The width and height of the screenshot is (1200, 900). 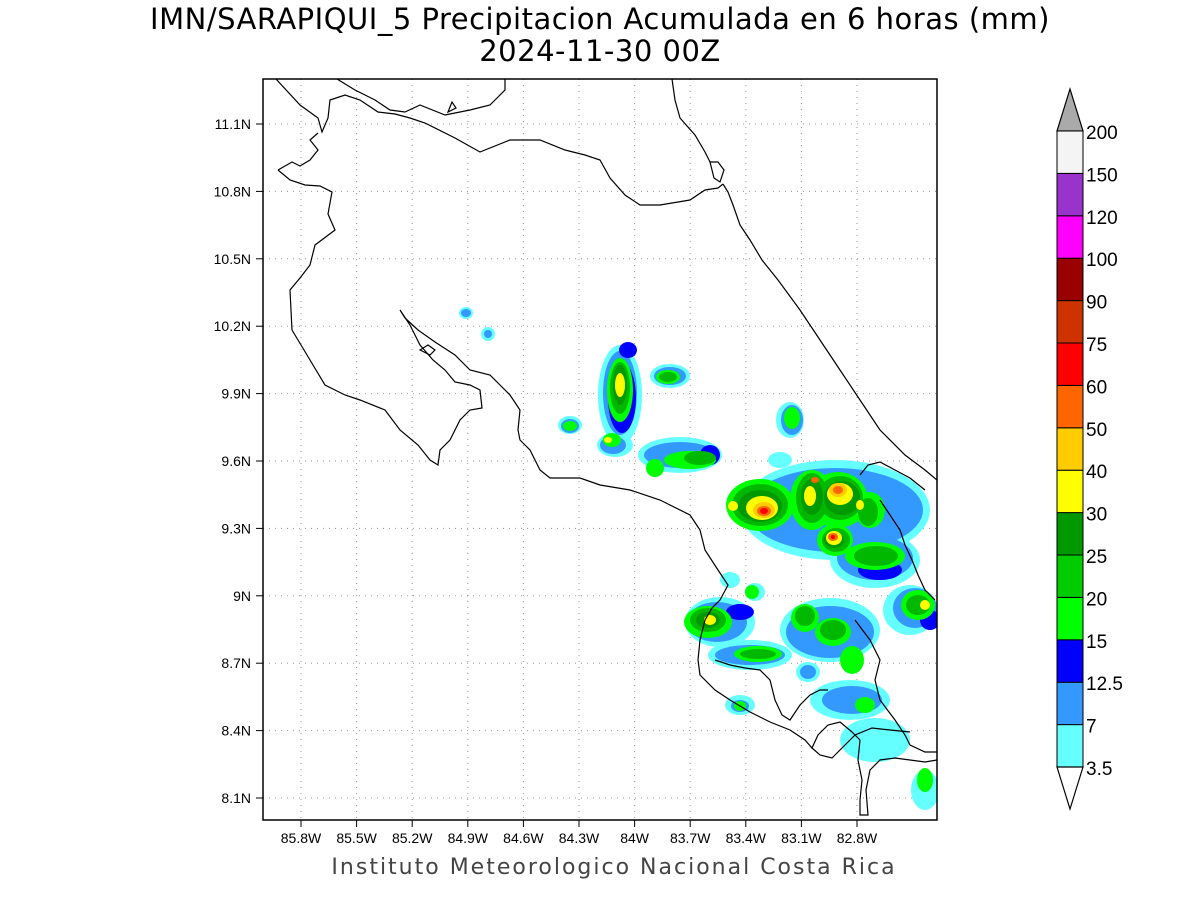 I want to click on lon-label: 85.2W, so click(x=412, y=838).